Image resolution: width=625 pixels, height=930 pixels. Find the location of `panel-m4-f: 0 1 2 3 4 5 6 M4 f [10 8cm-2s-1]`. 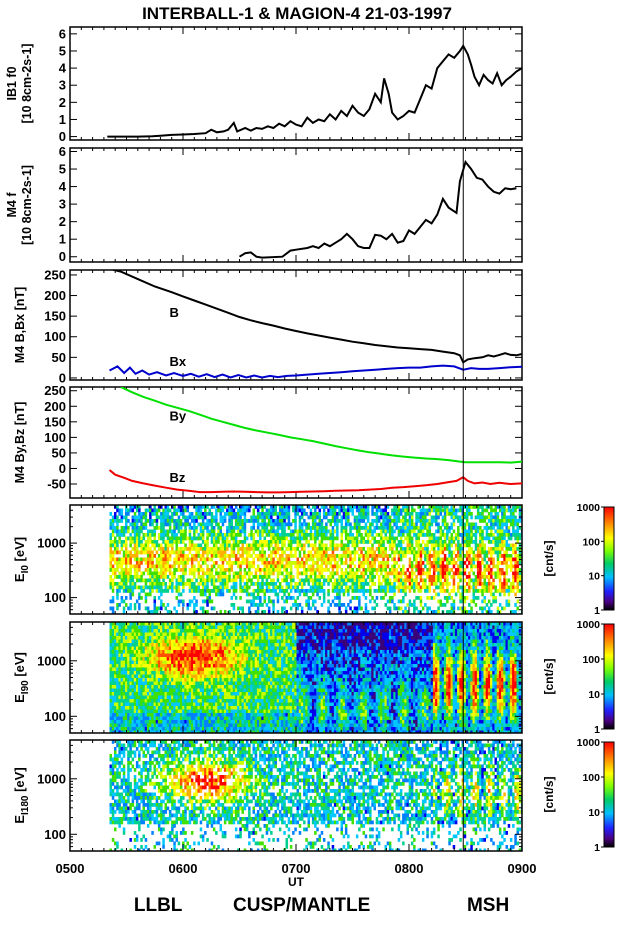

panel-m4-f: 0 1 2 3 4 5 6 M4 f [10 8cm-2s-1] is located at coordinates (264, 204).